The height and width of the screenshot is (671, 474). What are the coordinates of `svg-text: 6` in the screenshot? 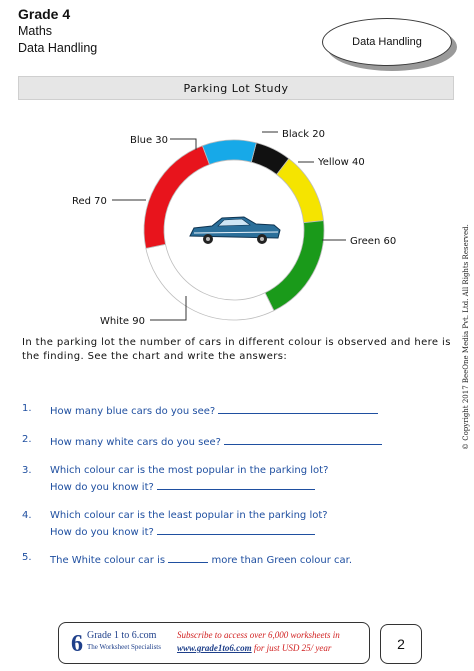 It's located at (77, 644).